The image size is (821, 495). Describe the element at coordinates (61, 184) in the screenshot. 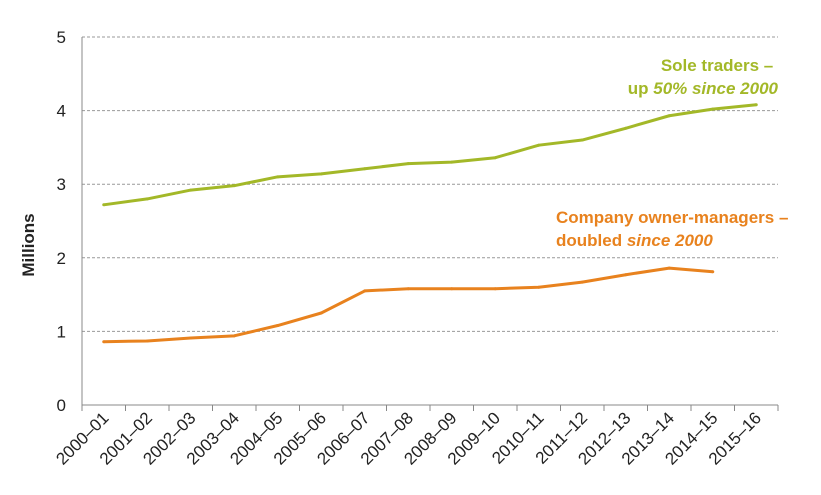

I see `y-tick-label: 3` at that location.